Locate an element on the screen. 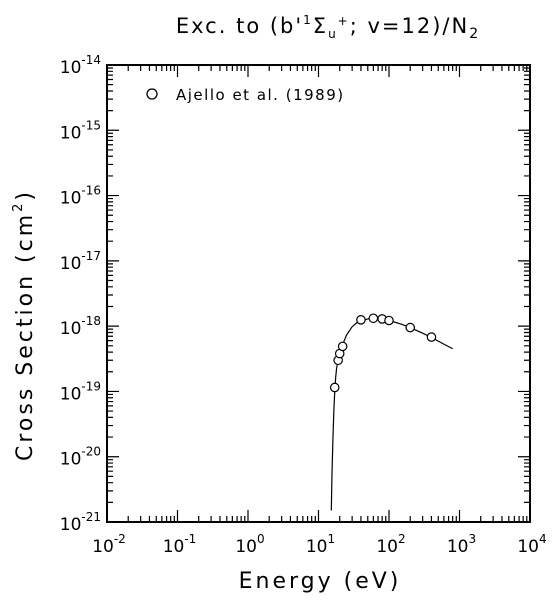 This screenshot has width=560, height=600. legend: Ajello et al. (1989) is located at coordinates (245, 95).